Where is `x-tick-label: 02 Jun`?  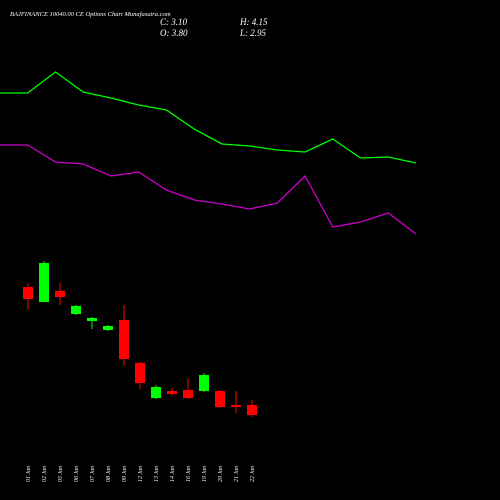 x-tick-label: 02 Jun is located at coordinates (45, 474).